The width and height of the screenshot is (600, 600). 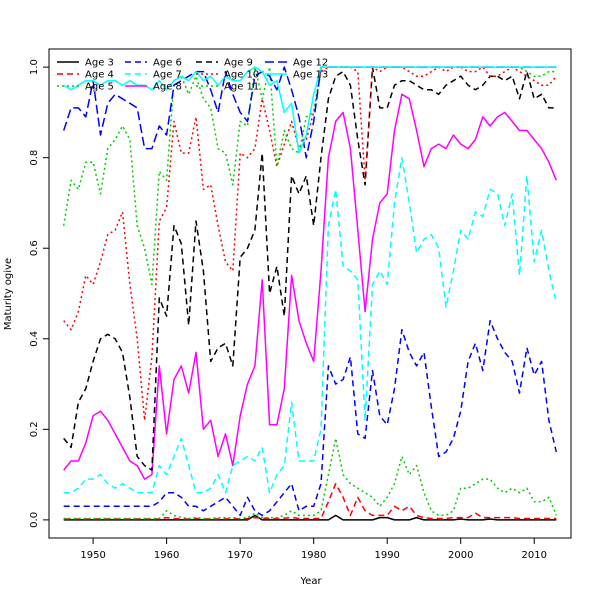 I want to click on legend-label: Age 7, so click(x=167, y=75).